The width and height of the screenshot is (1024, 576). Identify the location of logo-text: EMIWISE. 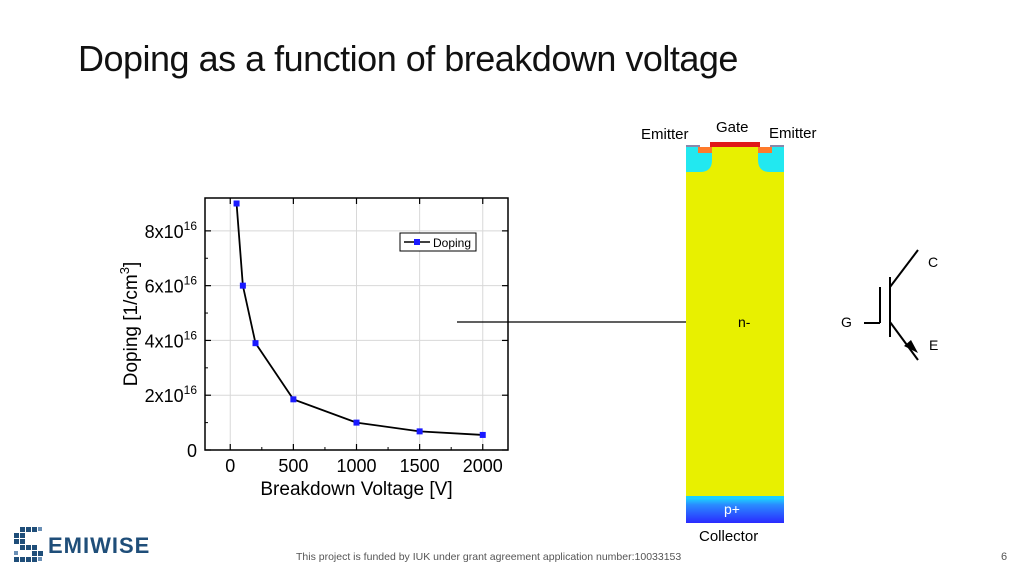
(99, 545).